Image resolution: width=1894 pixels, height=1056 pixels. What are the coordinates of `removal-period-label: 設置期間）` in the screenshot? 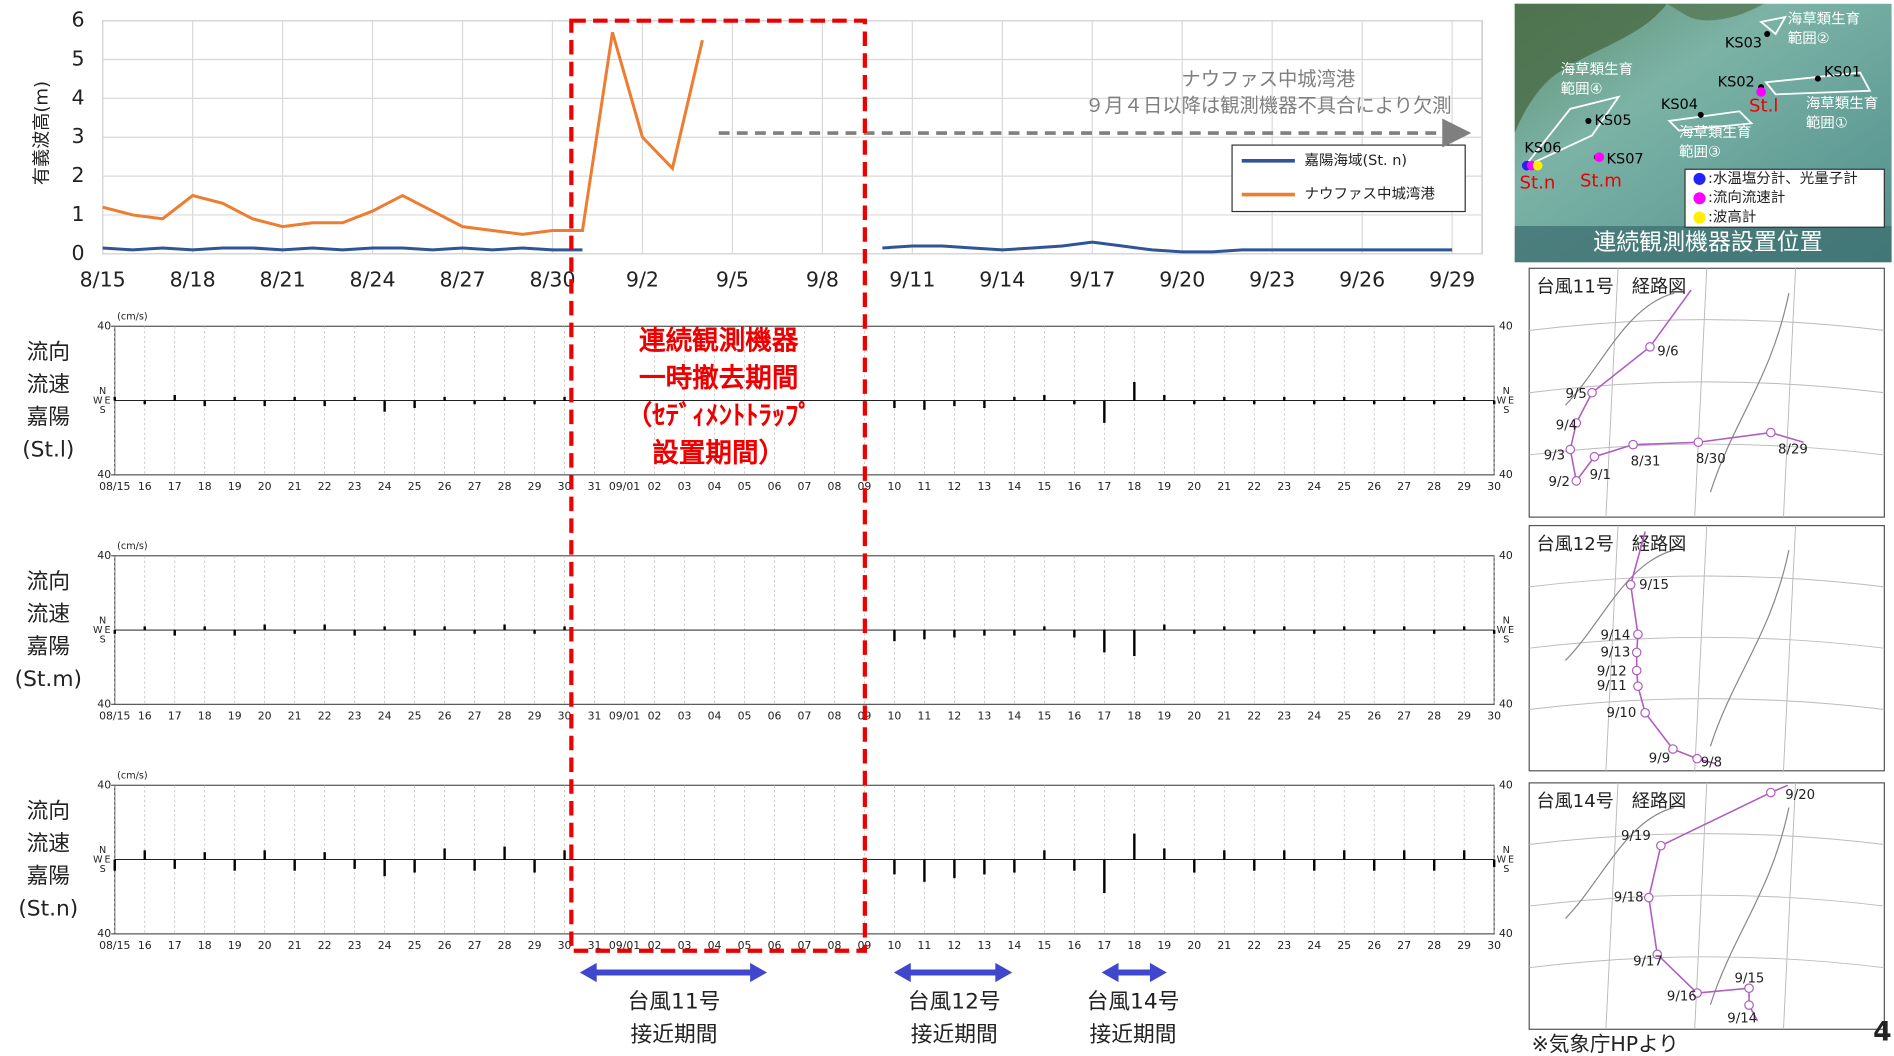 It's located at (718, 453).